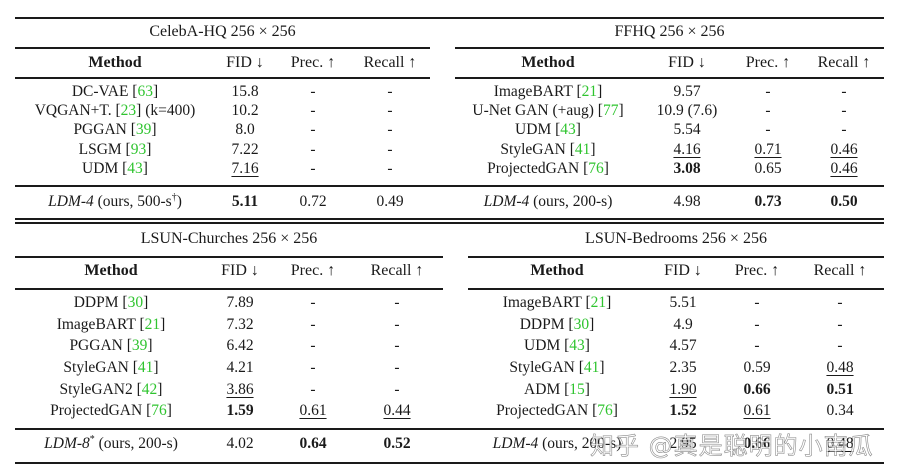  What do you see at coordinates (669, 48) in the screenshot?
I see `ffhq-title-rule` at bounding box center [669, 48].